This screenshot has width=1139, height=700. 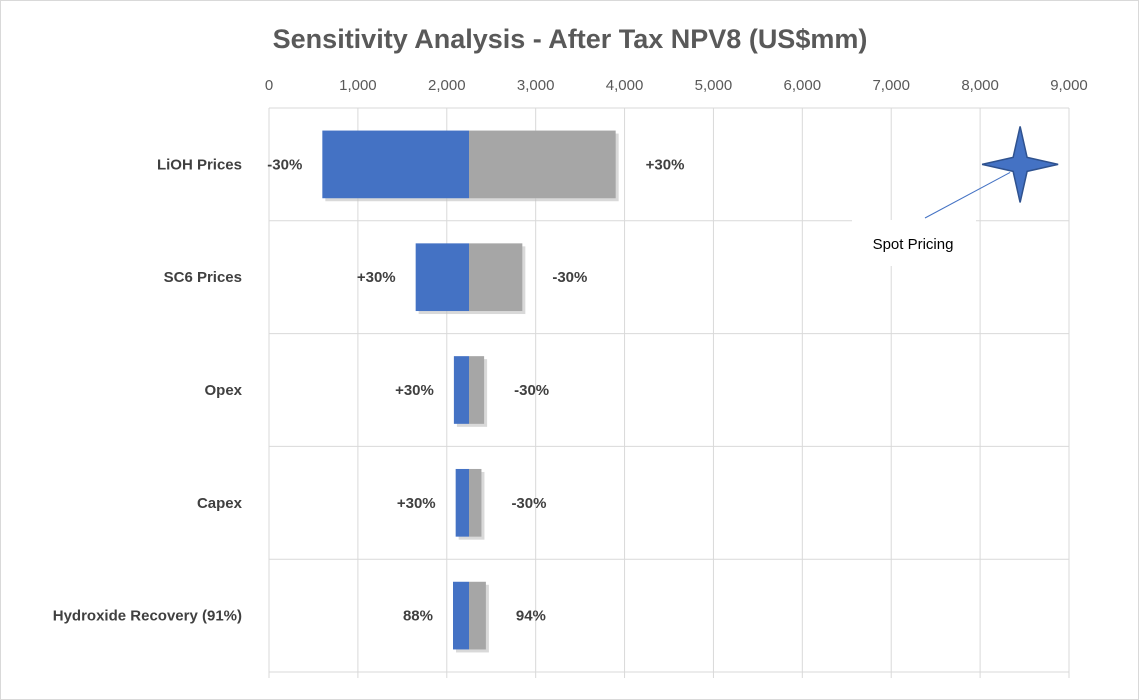 What do you see at coordinates (1020, 164) in the screenshot?
I see `spot-pricing-star-icon` at bounding box center [1020, 164].